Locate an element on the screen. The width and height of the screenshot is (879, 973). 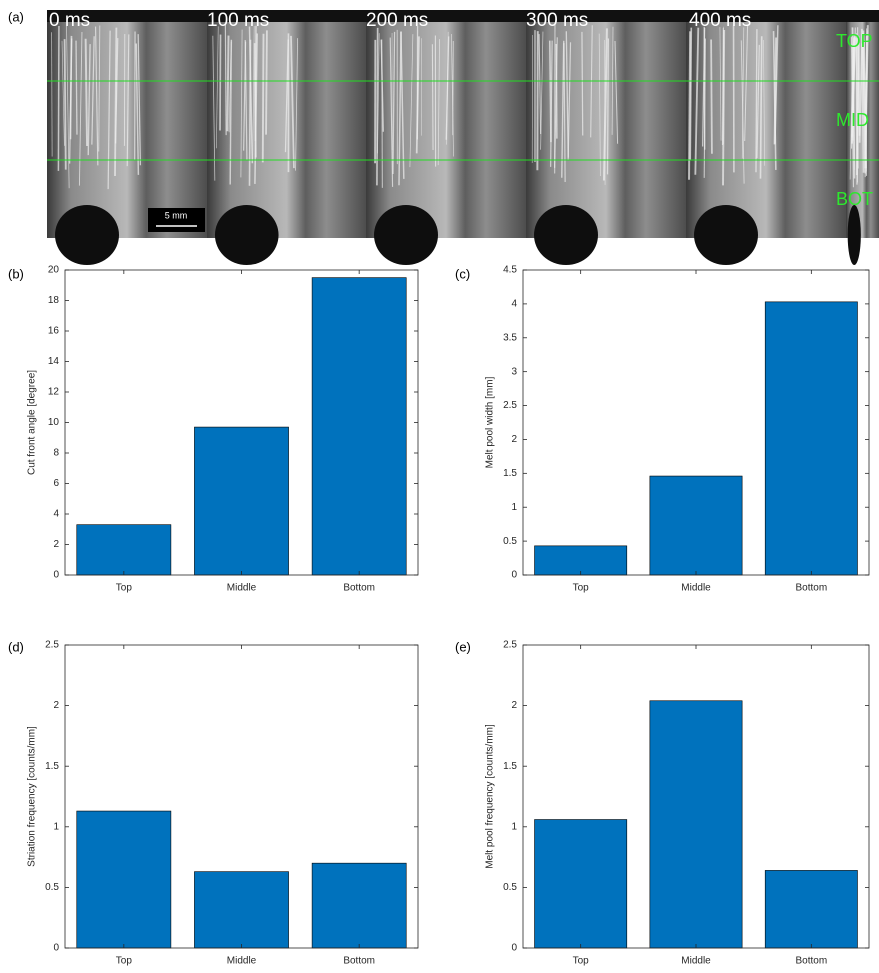
time-label: 0 ms is located at coordinates (69, 20).